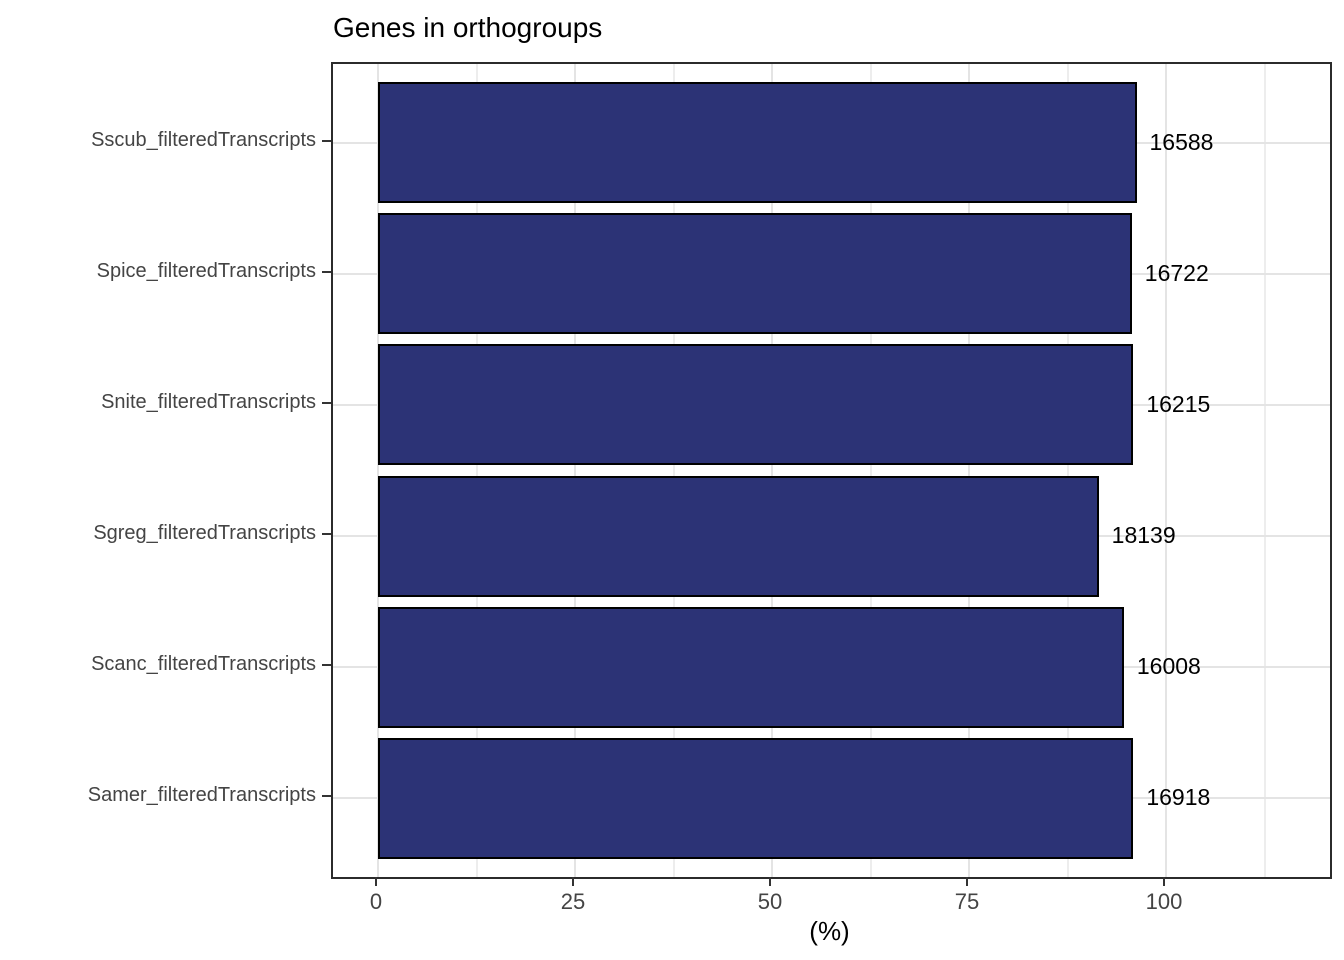 The image size is (1344, 960). I want to click on x-axis-title: (%), so click(829, 931).